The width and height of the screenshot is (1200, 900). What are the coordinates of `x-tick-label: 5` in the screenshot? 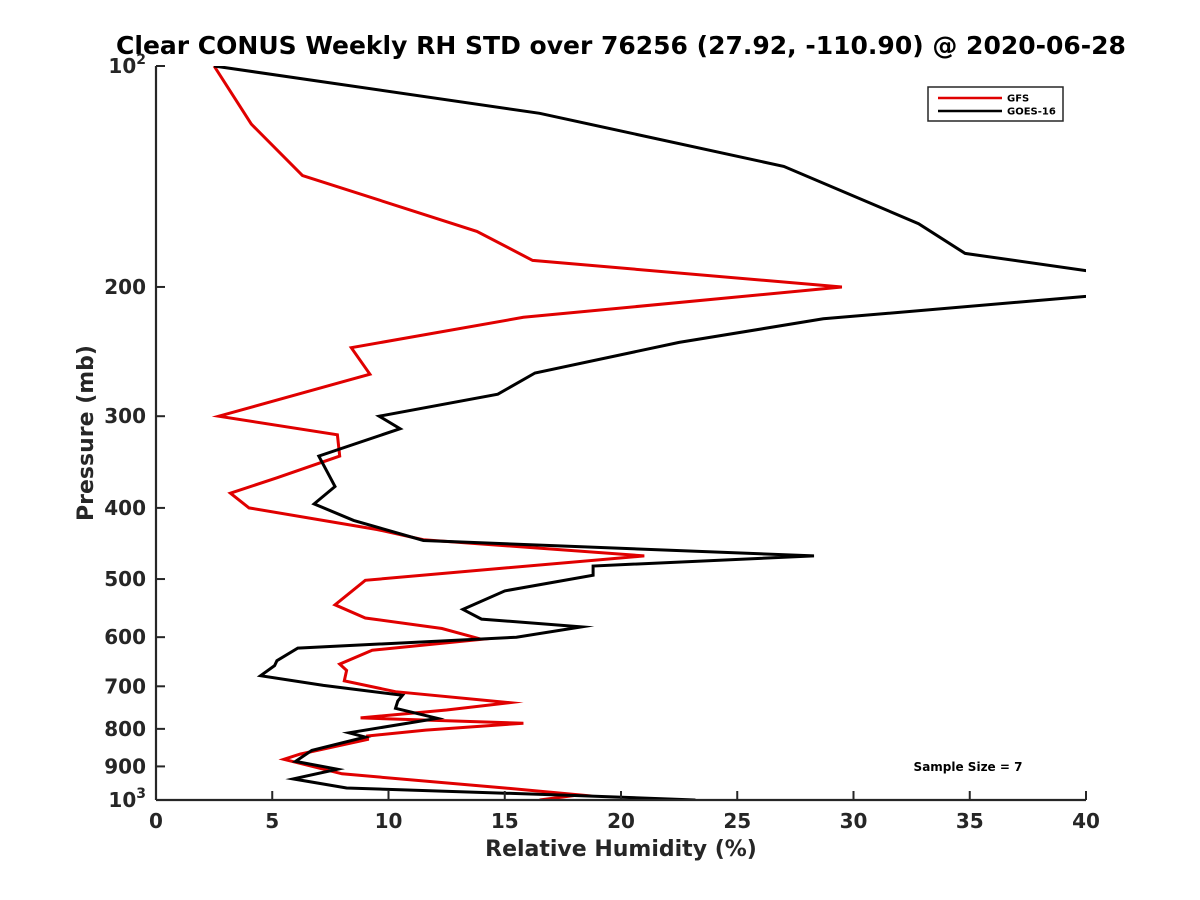 It's located at (272, 821).